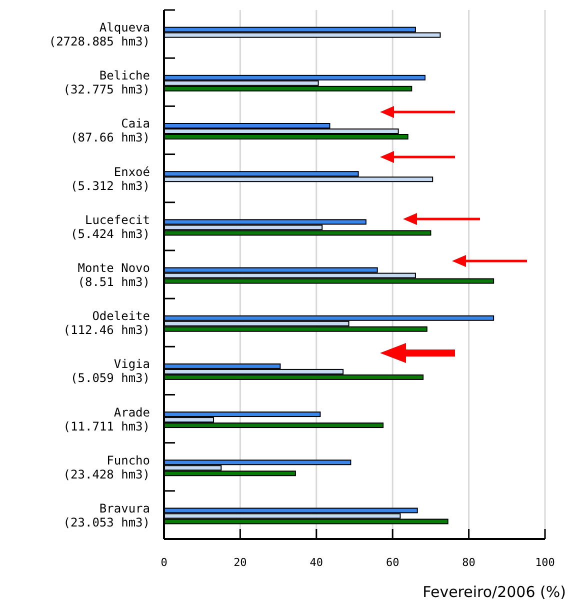  What do you see at coordinates (545, 562) in the screenshot?
I see `x-tick-label: 100` at bounding box center [545, 562].